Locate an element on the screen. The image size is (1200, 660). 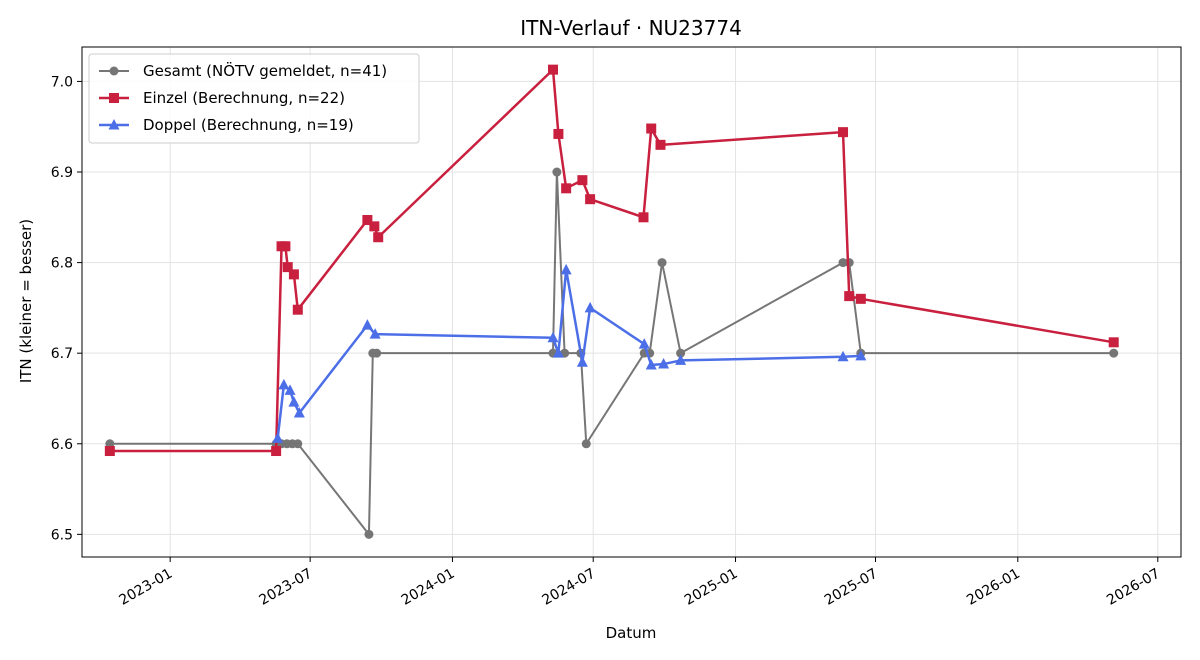
y-tick-label: 7.0 is located at coordinates (62, 82).